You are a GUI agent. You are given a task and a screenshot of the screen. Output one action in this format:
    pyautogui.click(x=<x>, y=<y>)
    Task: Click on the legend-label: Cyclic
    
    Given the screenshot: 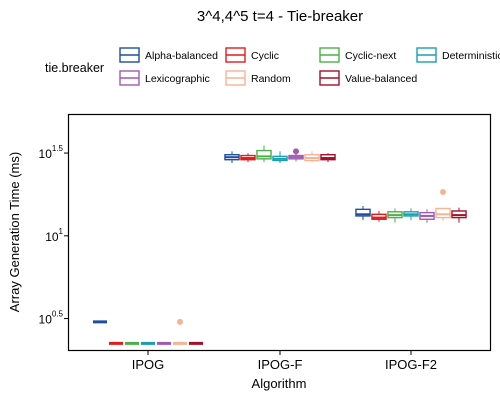 What is the action you would take?
    pyautogui.click(x=265, y=56)
    